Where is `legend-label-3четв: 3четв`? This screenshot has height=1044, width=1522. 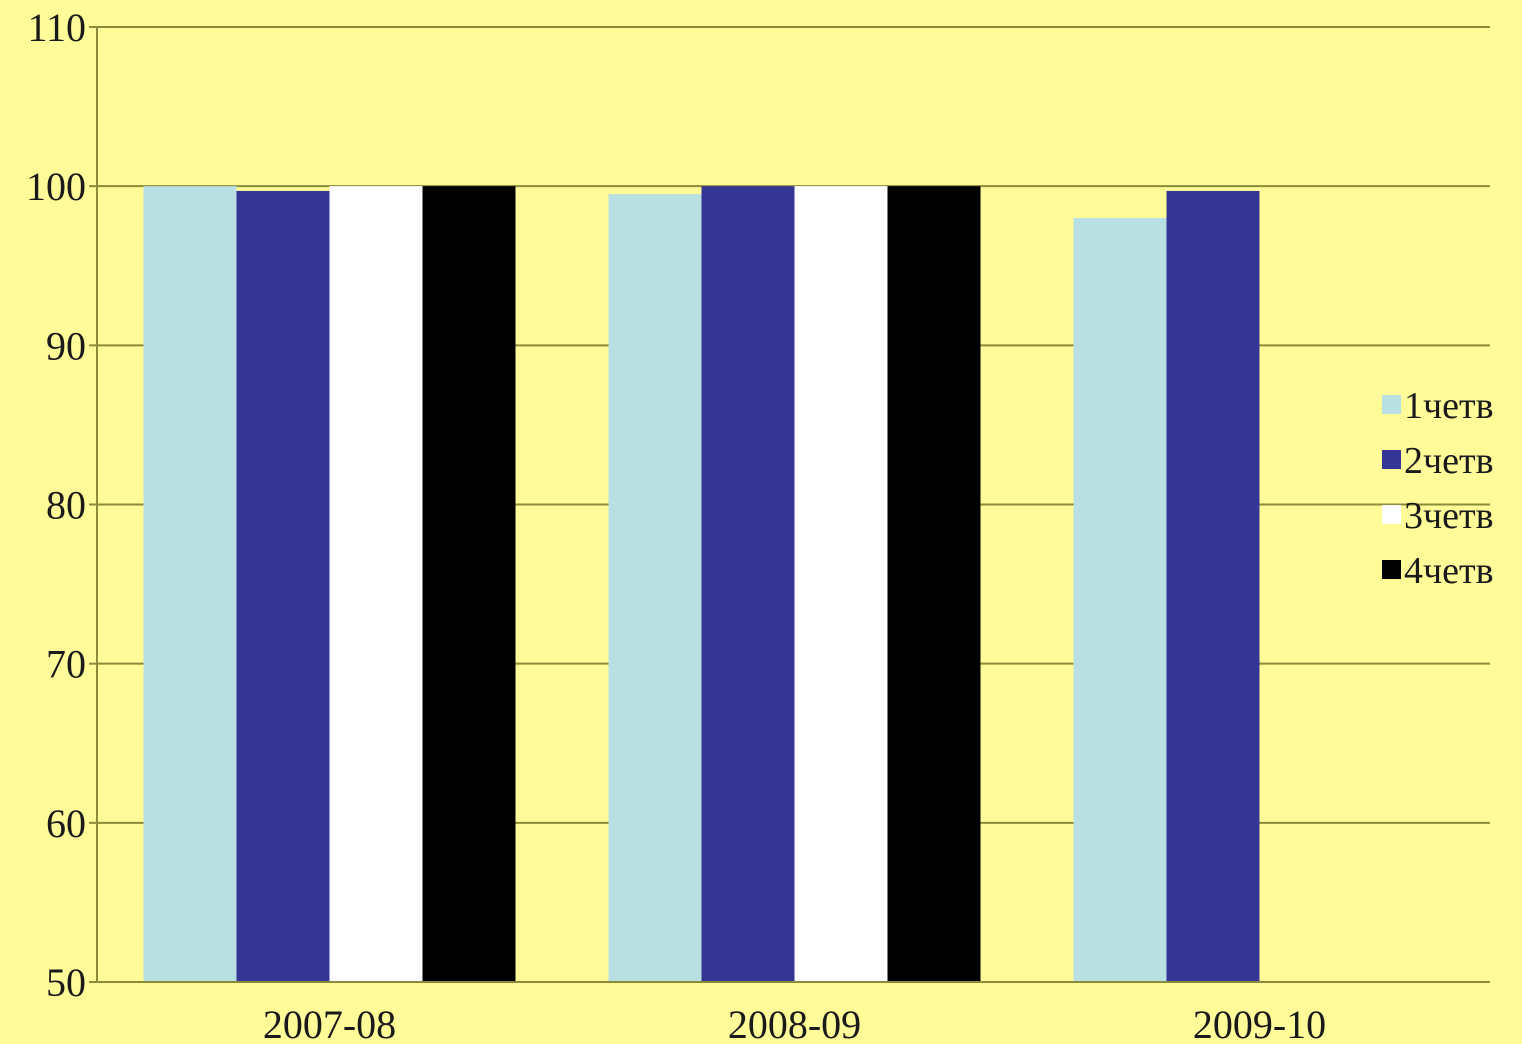
legend-label-3четв: 3четв is located at coordinates (1449, 516).